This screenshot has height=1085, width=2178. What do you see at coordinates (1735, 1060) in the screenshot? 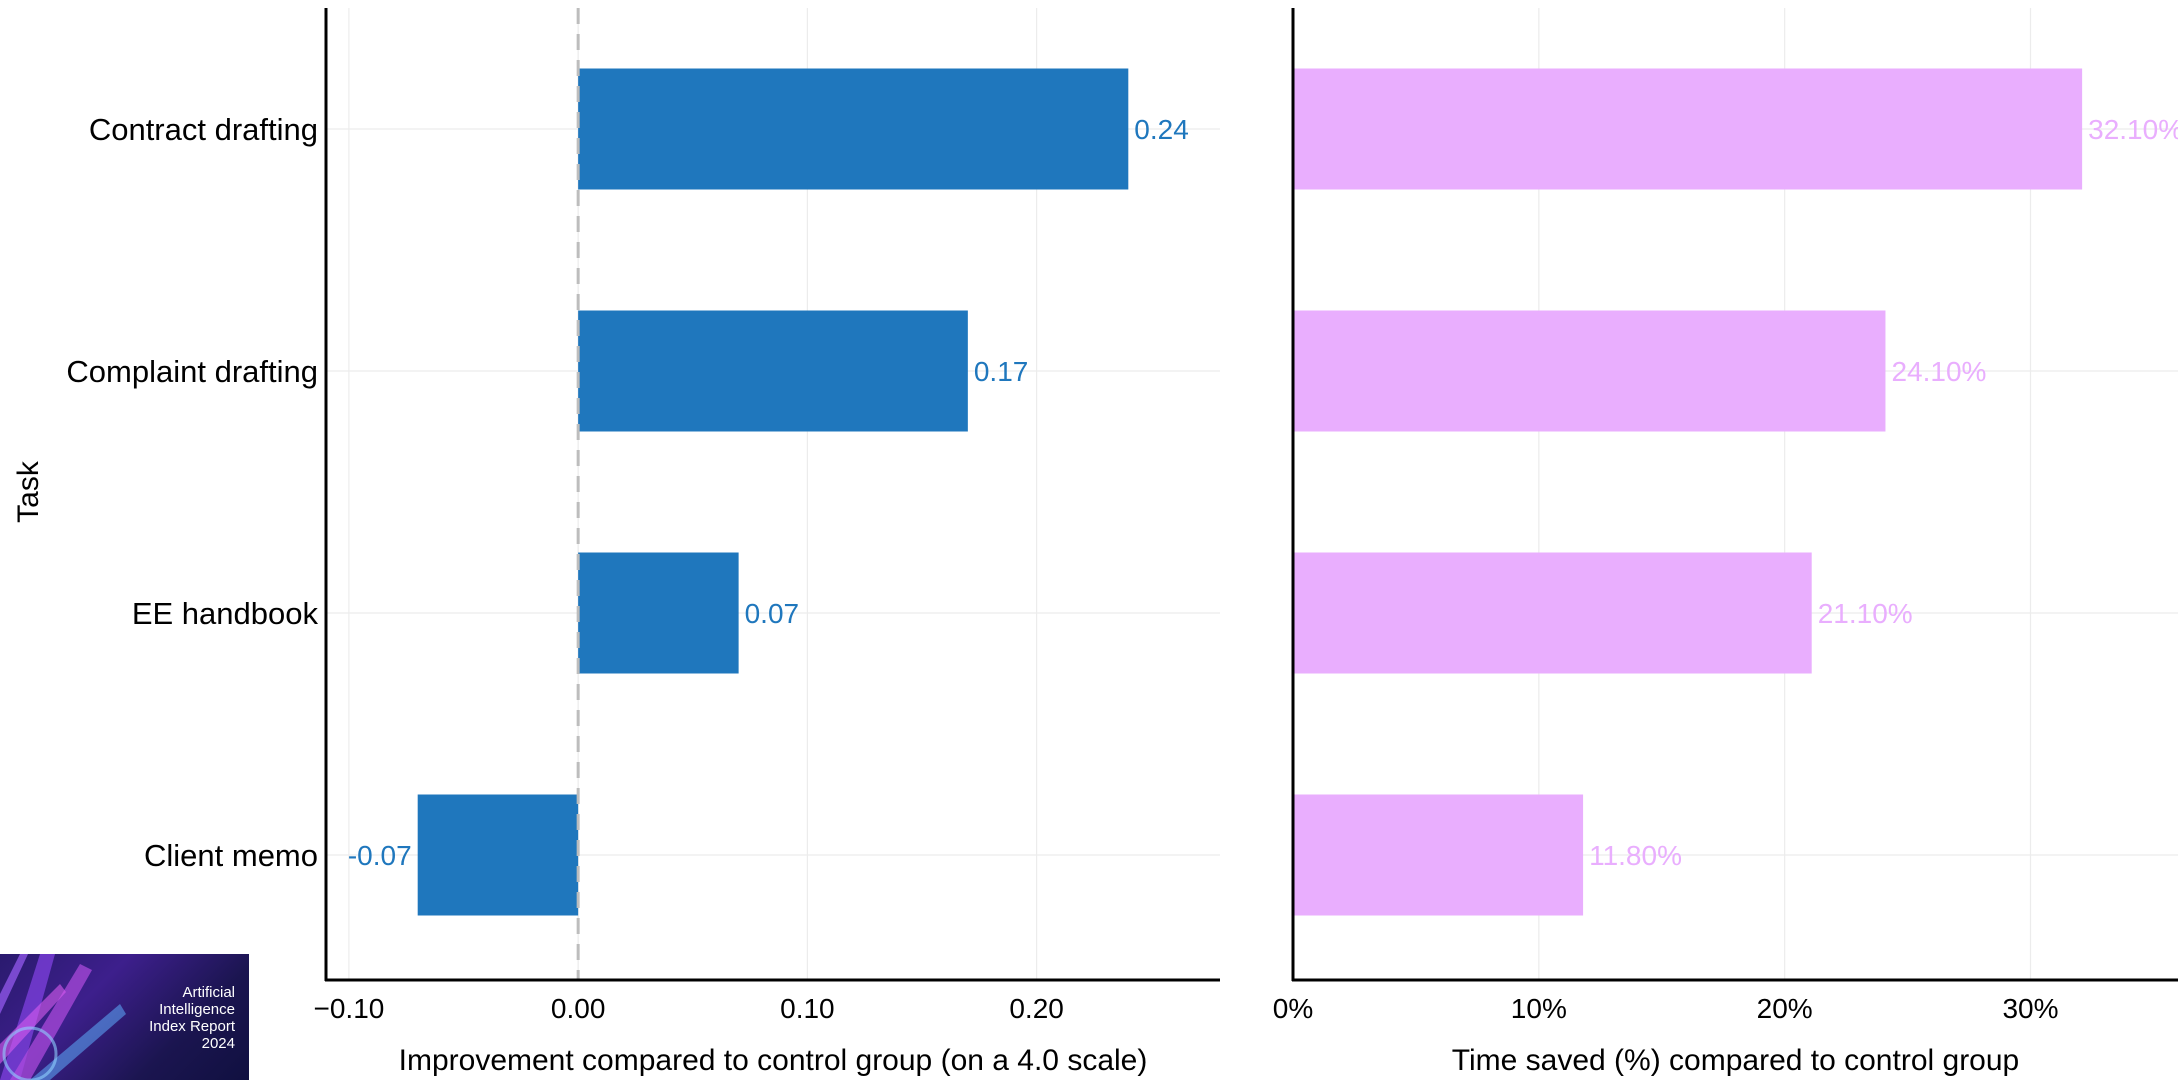
I see `panel2-x-axis-title: Time saved (%) compared to control group` at bounding box center [1735, 1060].